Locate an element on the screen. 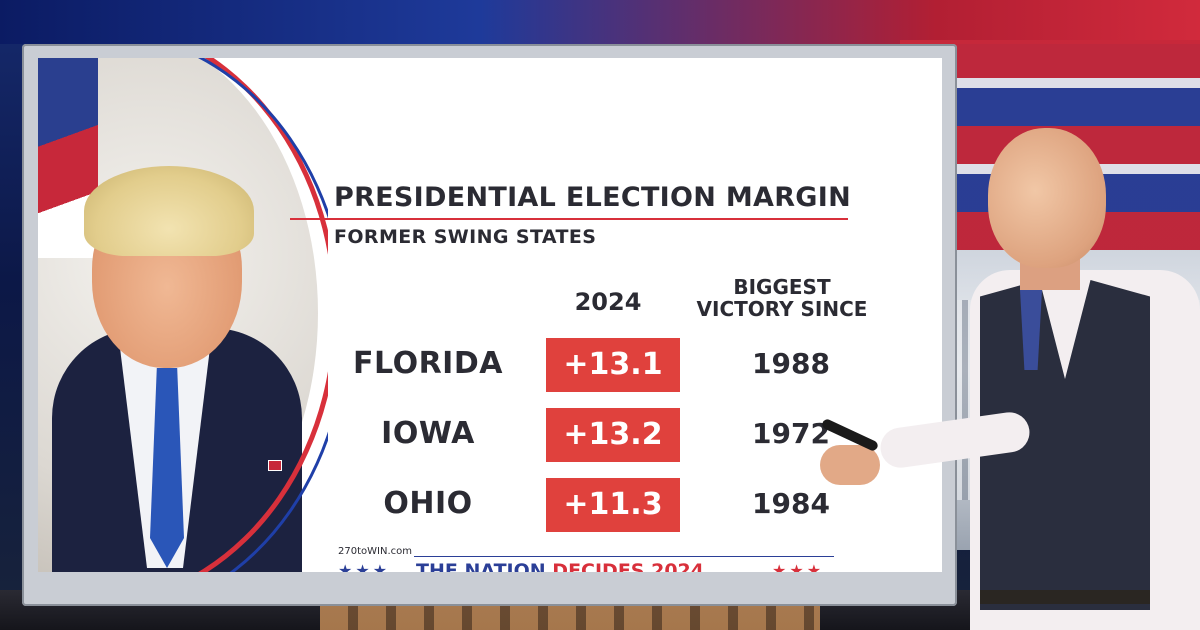 The height and width of the screenshot is (630, 1200). margin-badge: +11.3 is located at coordinates (613, 505).